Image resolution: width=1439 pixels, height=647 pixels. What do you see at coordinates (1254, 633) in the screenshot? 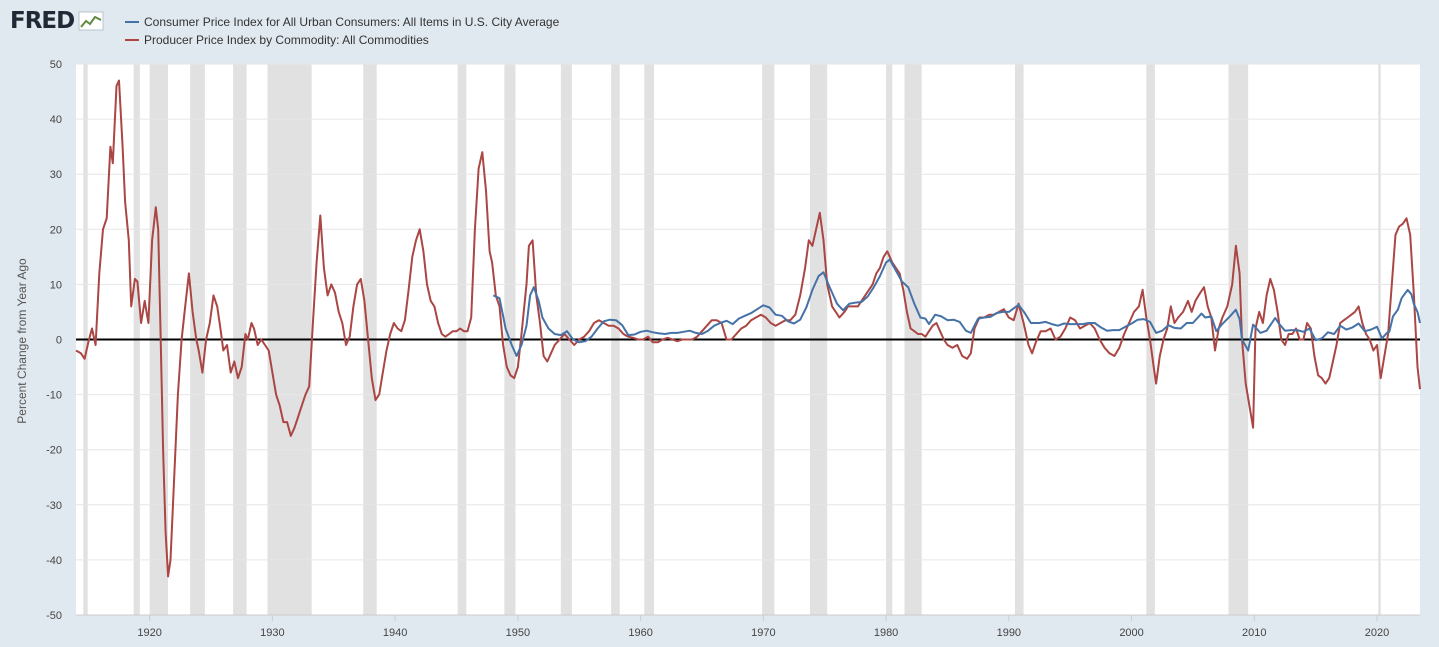
I see `x-tick-label: 2010` at bounding box center [1254, 633].